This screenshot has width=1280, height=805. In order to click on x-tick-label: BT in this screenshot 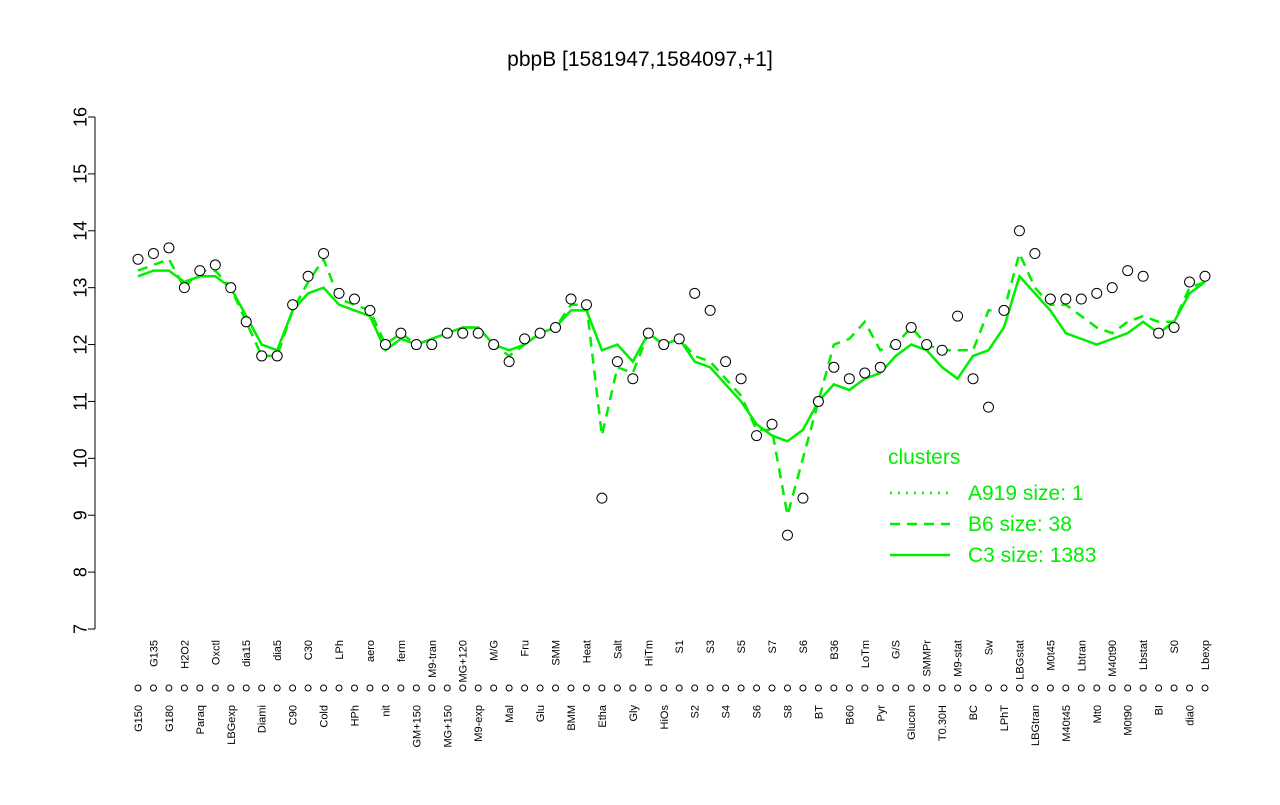, I will do `click(819, 712)`.